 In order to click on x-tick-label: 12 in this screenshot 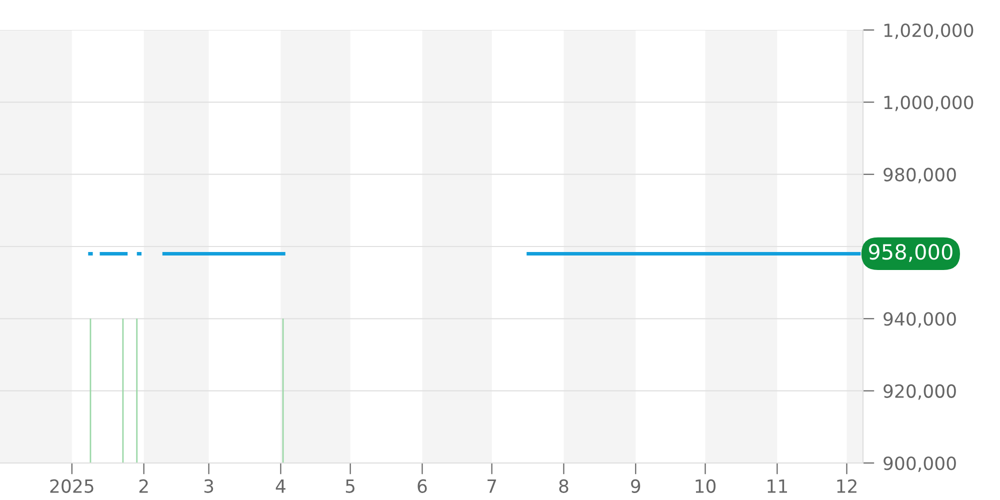, I will do `click(846, 486)`.